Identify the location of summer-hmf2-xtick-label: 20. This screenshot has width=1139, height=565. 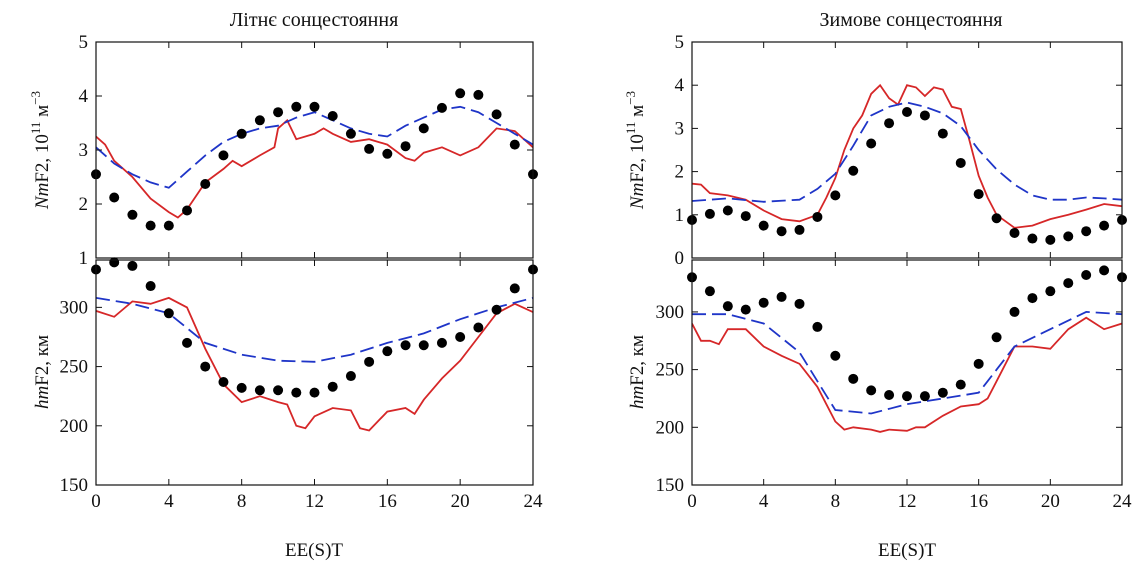
(460, 501).